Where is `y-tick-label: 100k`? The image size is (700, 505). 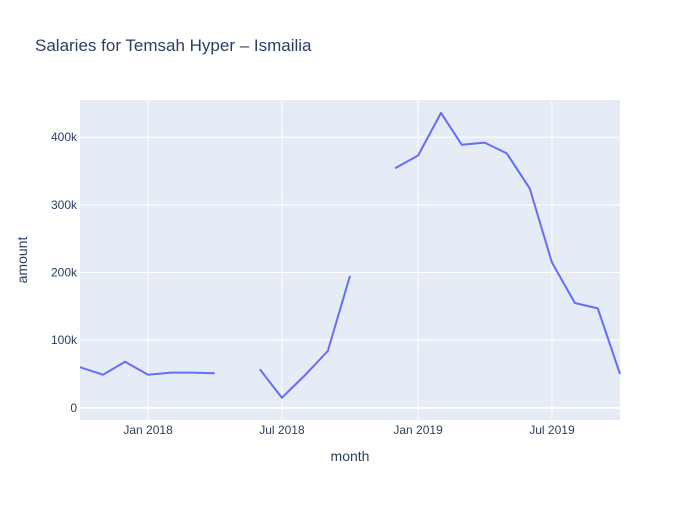
y-tick-label: 100k is located at coordinates (64, 340).